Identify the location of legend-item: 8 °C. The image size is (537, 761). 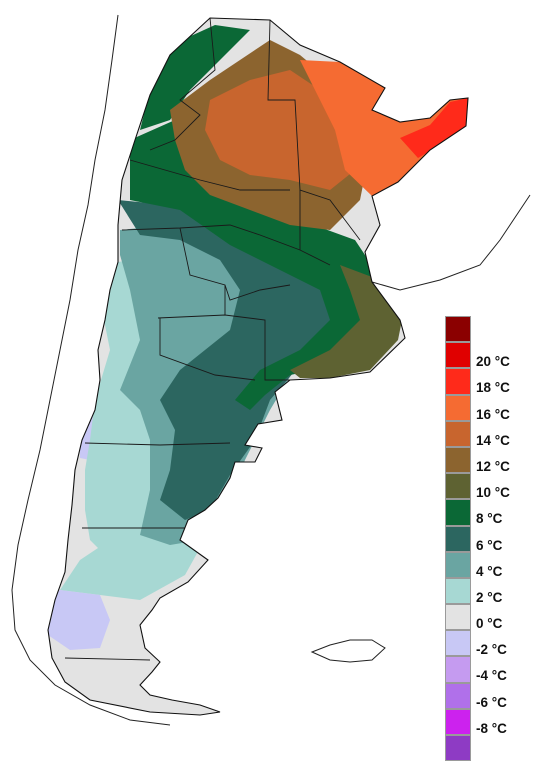
(490, 513).